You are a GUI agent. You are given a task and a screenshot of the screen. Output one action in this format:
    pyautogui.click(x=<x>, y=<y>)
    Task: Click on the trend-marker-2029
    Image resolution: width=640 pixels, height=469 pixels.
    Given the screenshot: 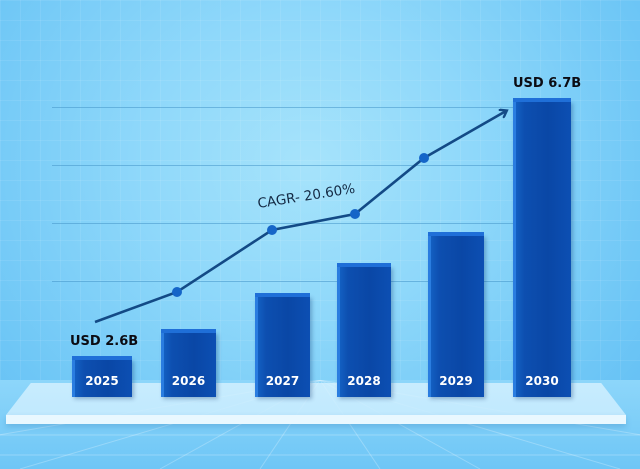 What is the action you would take?
    pyautogui.click(x=424, y=158)
    